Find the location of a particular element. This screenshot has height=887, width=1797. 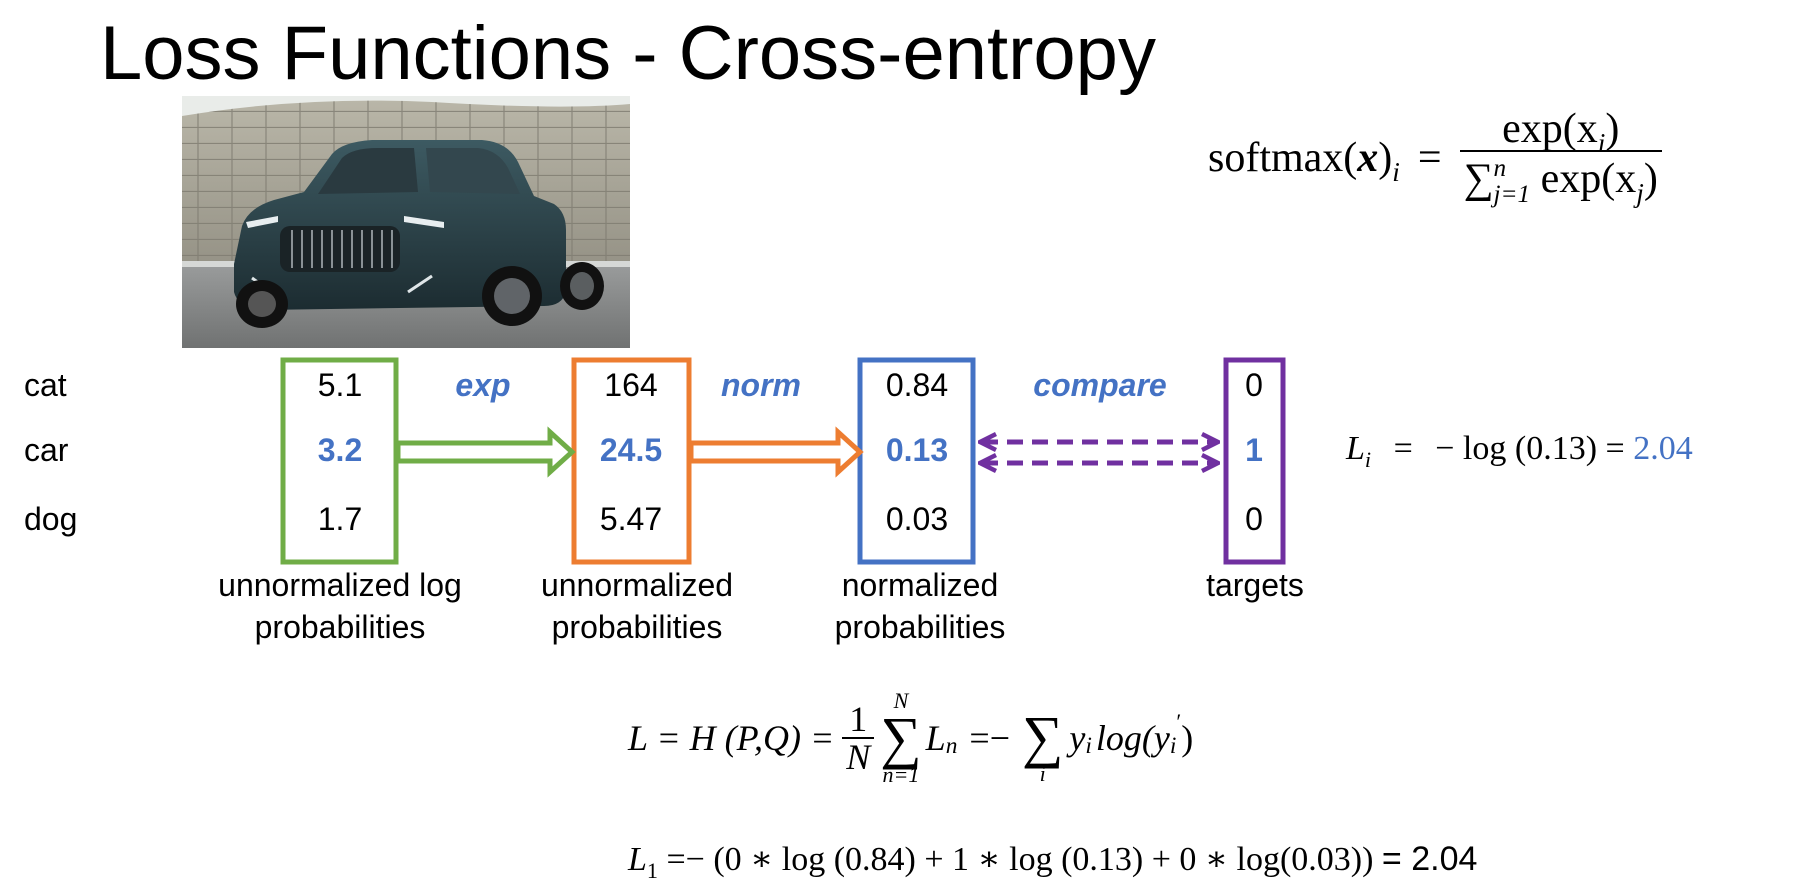

prob-dog: 0.03 is located at coordinates (917, 519).